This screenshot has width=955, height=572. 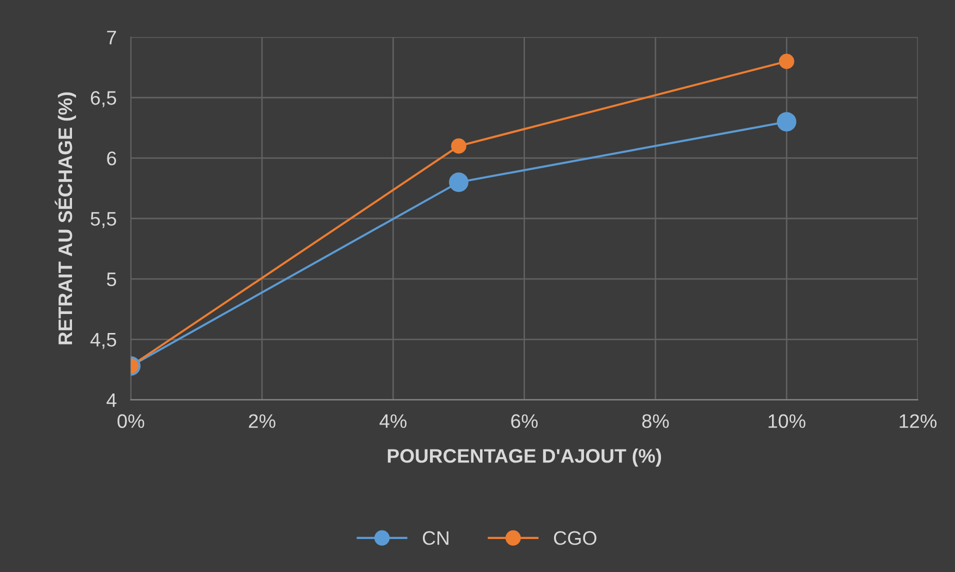 I want to click on x-tick-label: 2%, so click(x=262, y=421).